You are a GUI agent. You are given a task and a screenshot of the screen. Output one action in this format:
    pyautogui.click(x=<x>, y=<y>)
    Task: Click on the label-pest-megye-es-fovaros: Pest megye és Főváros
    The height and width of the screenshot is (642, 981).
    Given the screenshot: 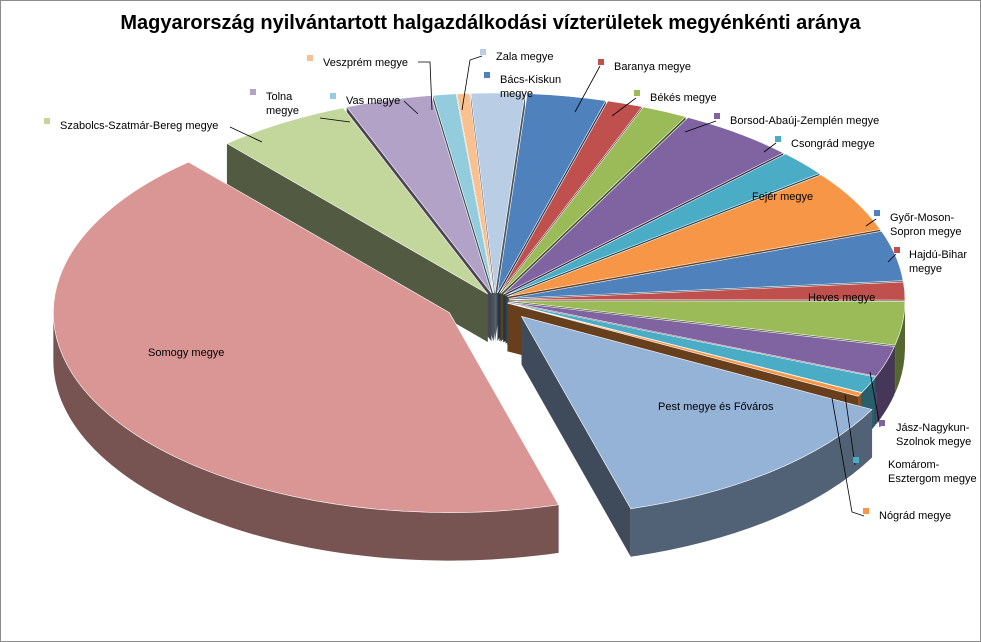 What is the action you would take?
    pyautogui.click(x=716, y=407)
    